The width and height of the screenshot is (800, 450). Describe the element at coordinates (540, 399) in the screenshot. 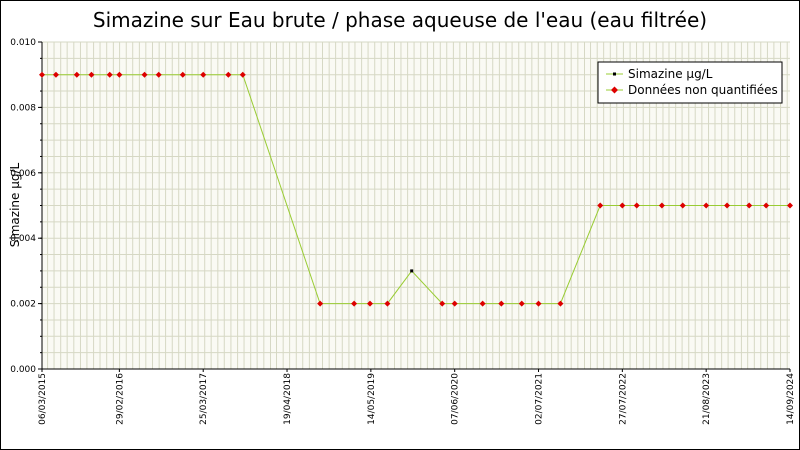

I see `x-tick-label: 02/07/2021` at that location.